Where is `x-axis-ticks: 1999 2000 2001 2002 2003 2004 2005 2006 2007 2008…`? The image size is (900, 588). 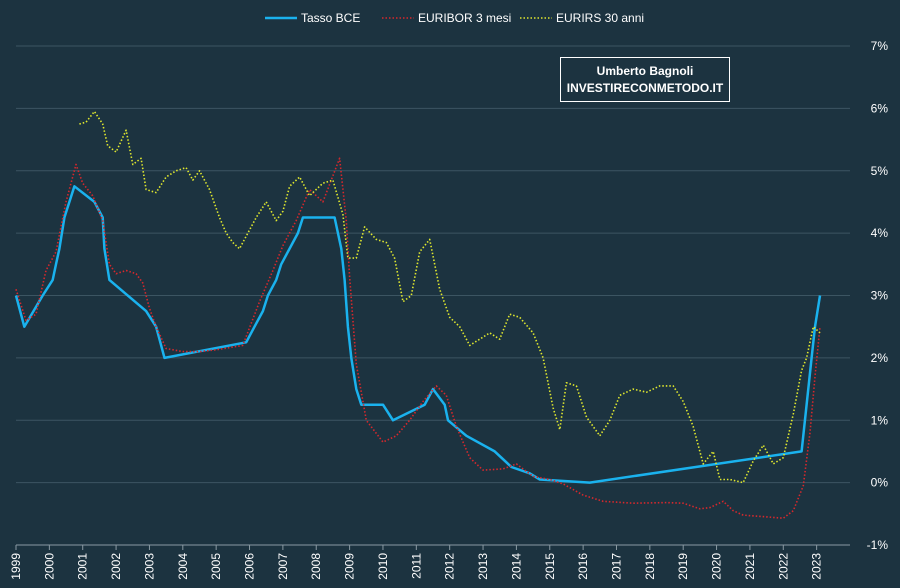
x-axis-ticks: 1999 2000 2001 2002 2003 2004 2005 2006 2007 2008… is located at coordinates (416, 562).